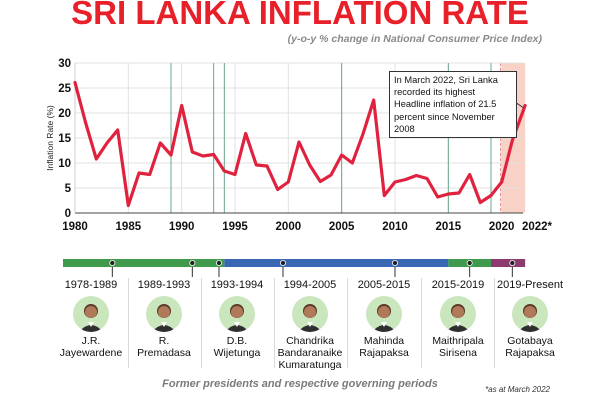 This screenshot has height=400, width=600. Describe the element at coordinates (384, 341) in the screenshot. I see `president-name-line: Mahinda` at that location.